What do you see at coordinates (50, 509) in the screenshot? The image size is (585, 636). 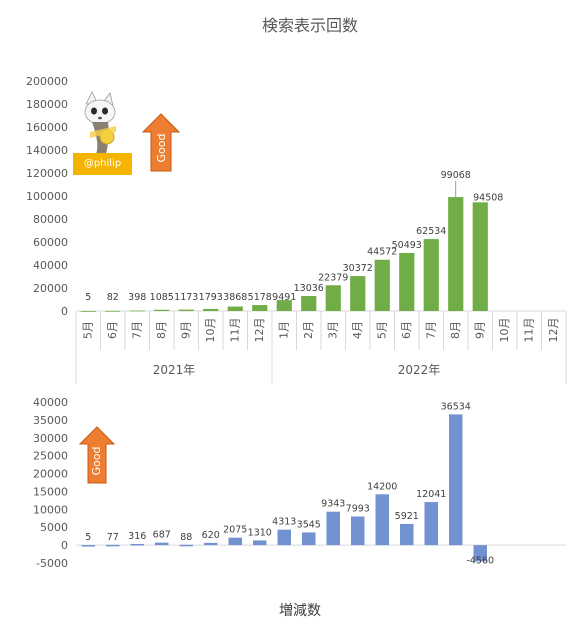 I see `chart2-y-tick: 10000` at bounding box center [50, 509].